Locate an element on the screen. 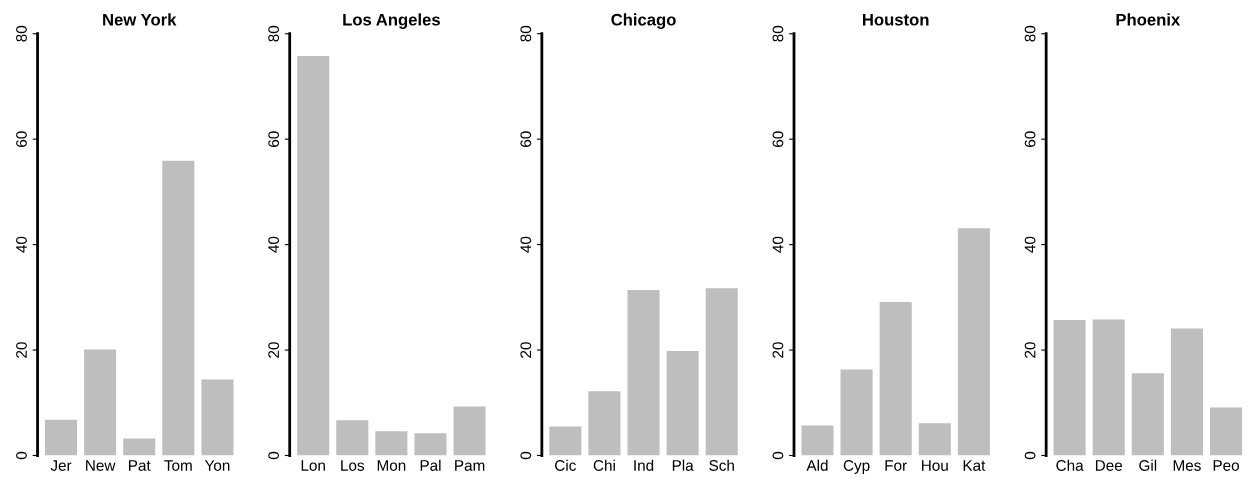  x-tick-label: Pla is located at coordinates (683, 465).